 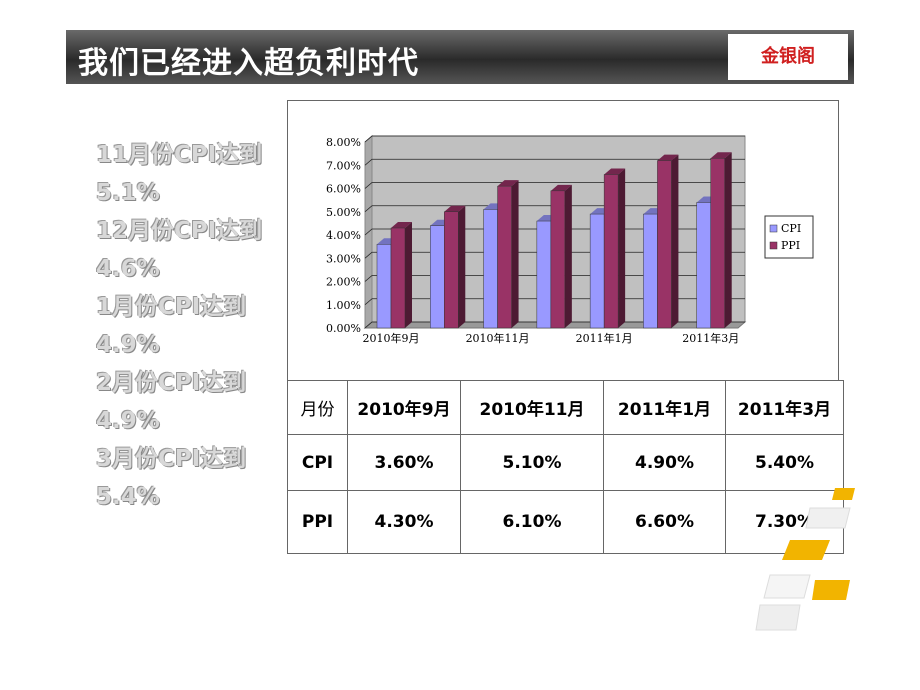 I want to click on y-tick-label: 6.00%, so click(x=343, y=189).